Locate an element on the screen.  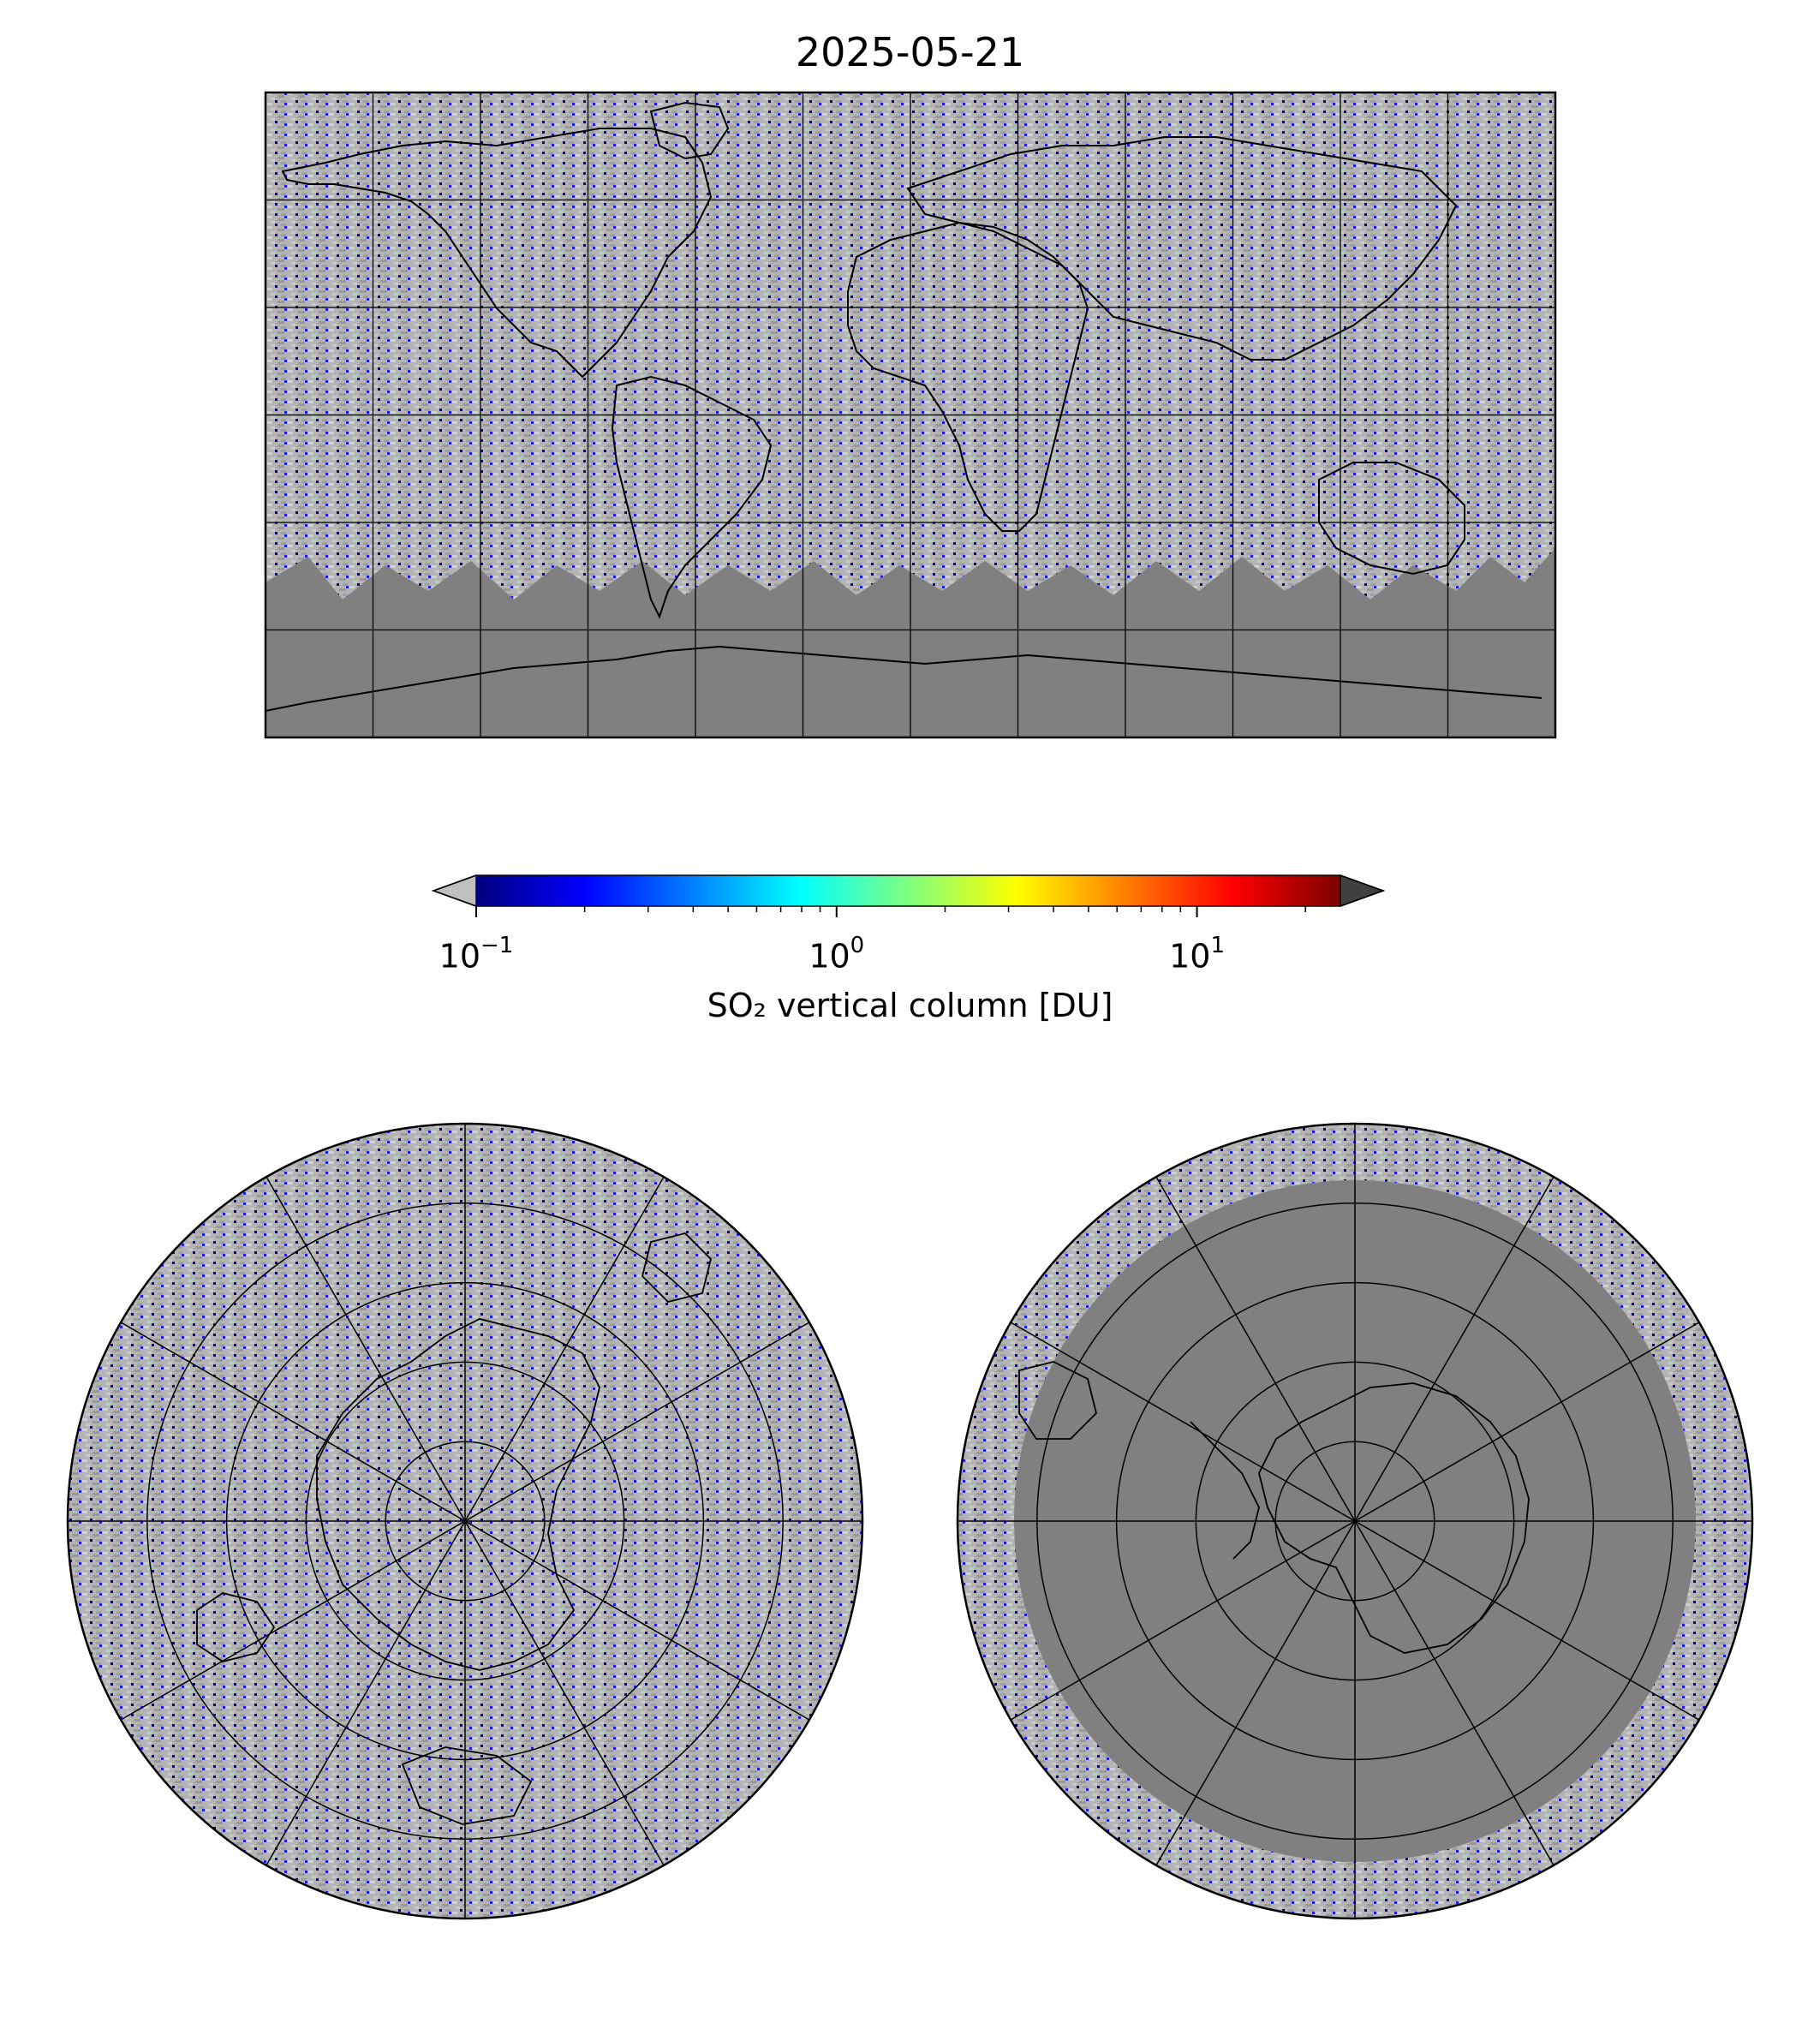
colorbar-extend-under is located at coordinates (454, 891).